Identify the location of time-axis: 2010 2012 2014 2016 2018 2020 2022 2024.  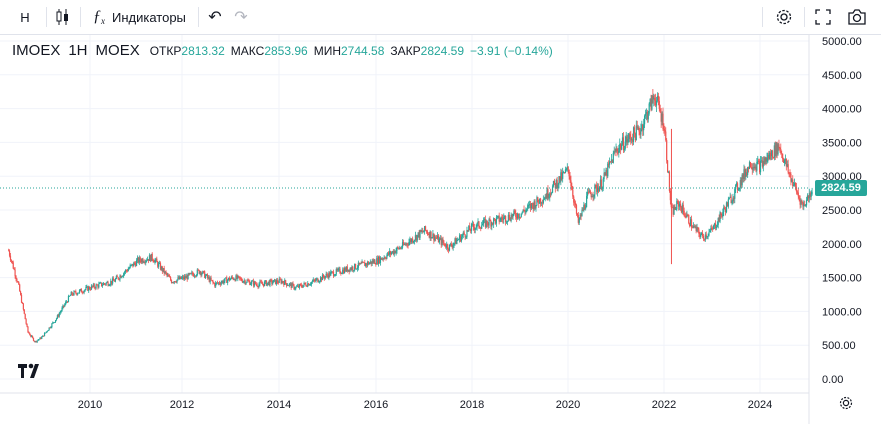
(425, 405).